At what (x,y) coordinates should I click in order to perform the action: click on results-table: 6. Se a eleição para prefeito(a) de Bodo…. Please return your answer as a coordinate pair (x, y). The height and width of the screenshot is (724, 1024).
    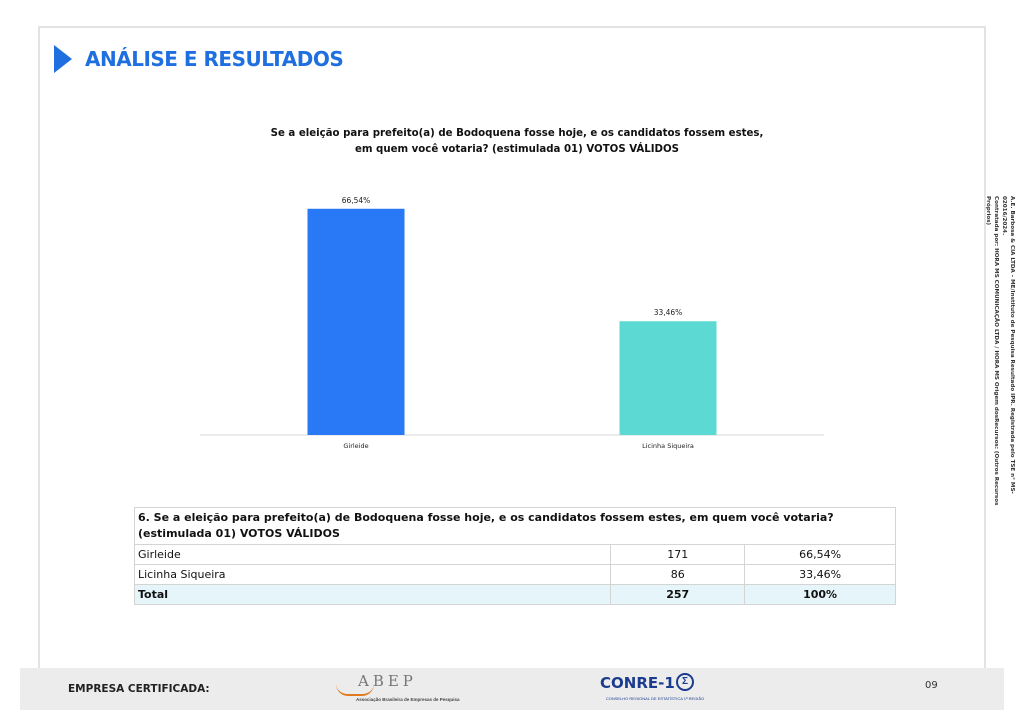
    Looking at the image, I should click on (514, 556).